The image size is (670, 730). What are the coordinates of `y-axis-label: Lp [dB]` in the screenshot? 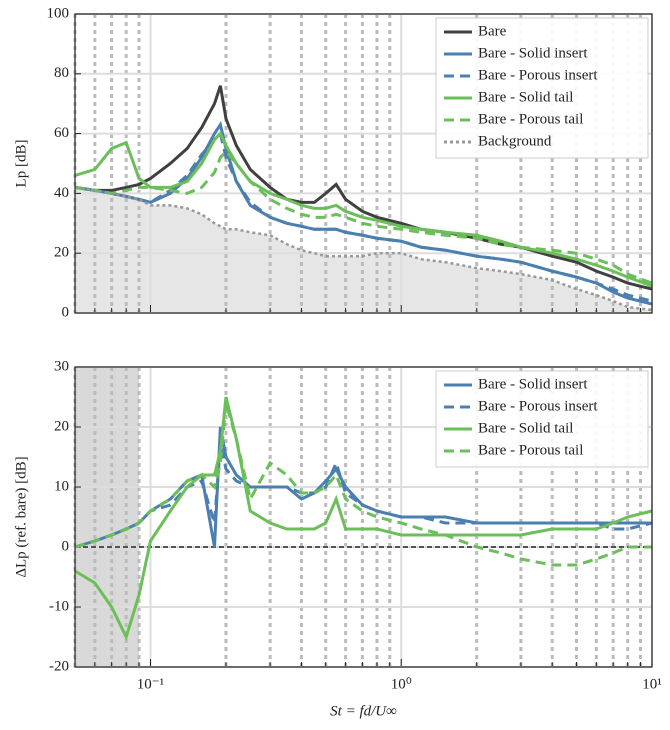 It's located at (21, 164).